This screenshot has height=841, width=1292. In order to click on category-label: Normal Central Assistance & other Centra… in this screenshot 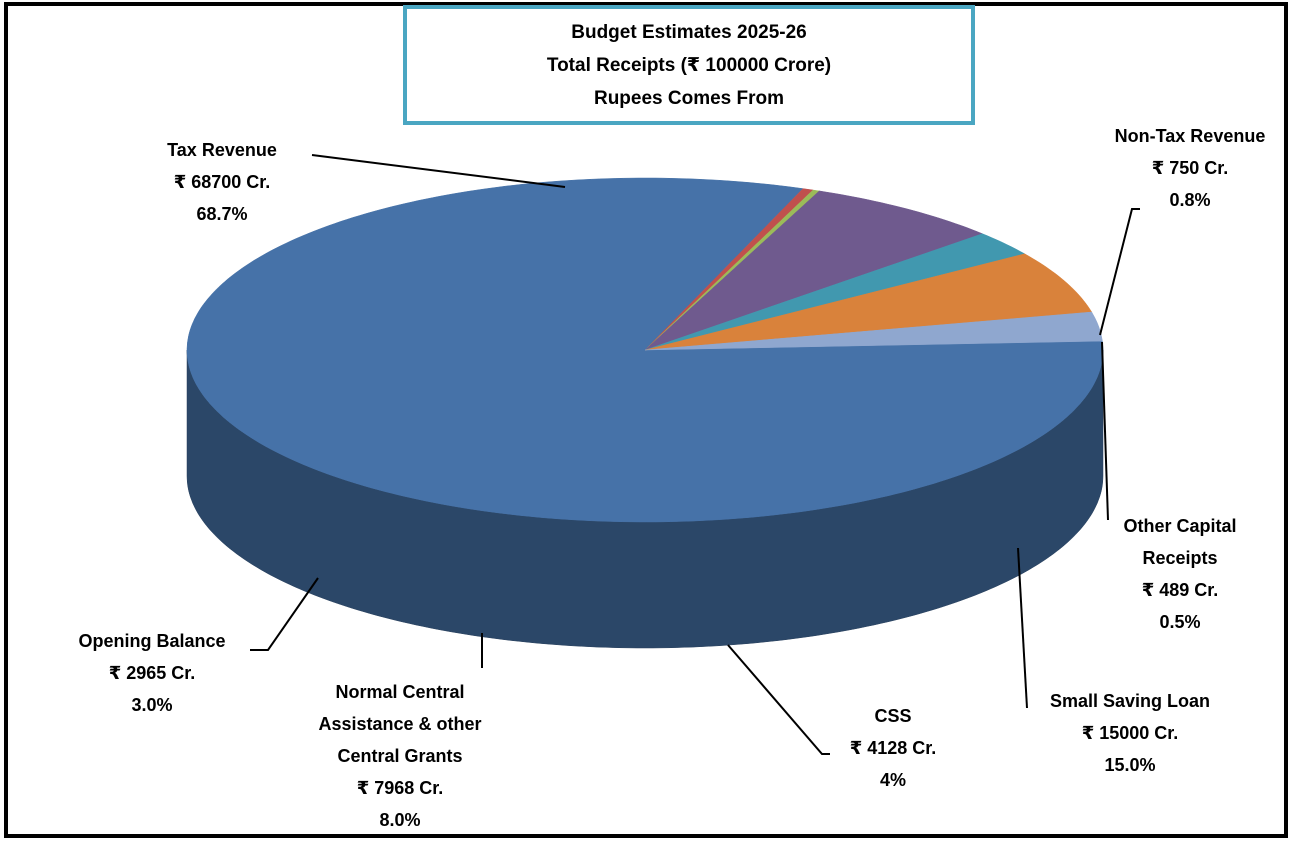, I will do `click(400, 724)`.